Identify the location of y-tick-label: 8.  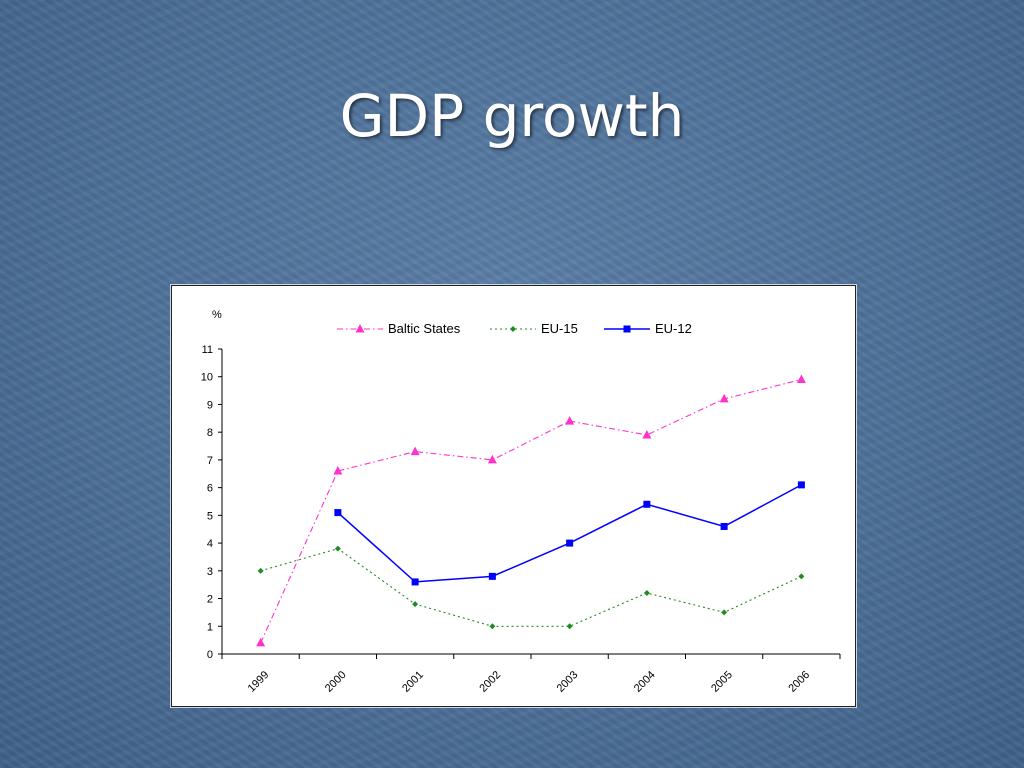
(210, 433).